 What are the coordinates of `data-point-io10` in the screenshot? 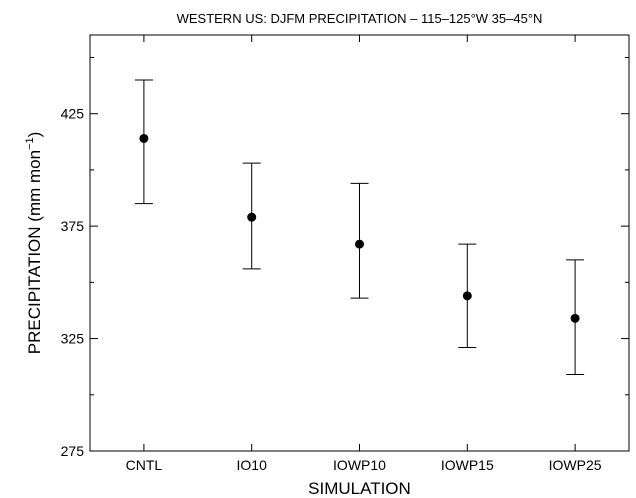 It's located at (252, 217).